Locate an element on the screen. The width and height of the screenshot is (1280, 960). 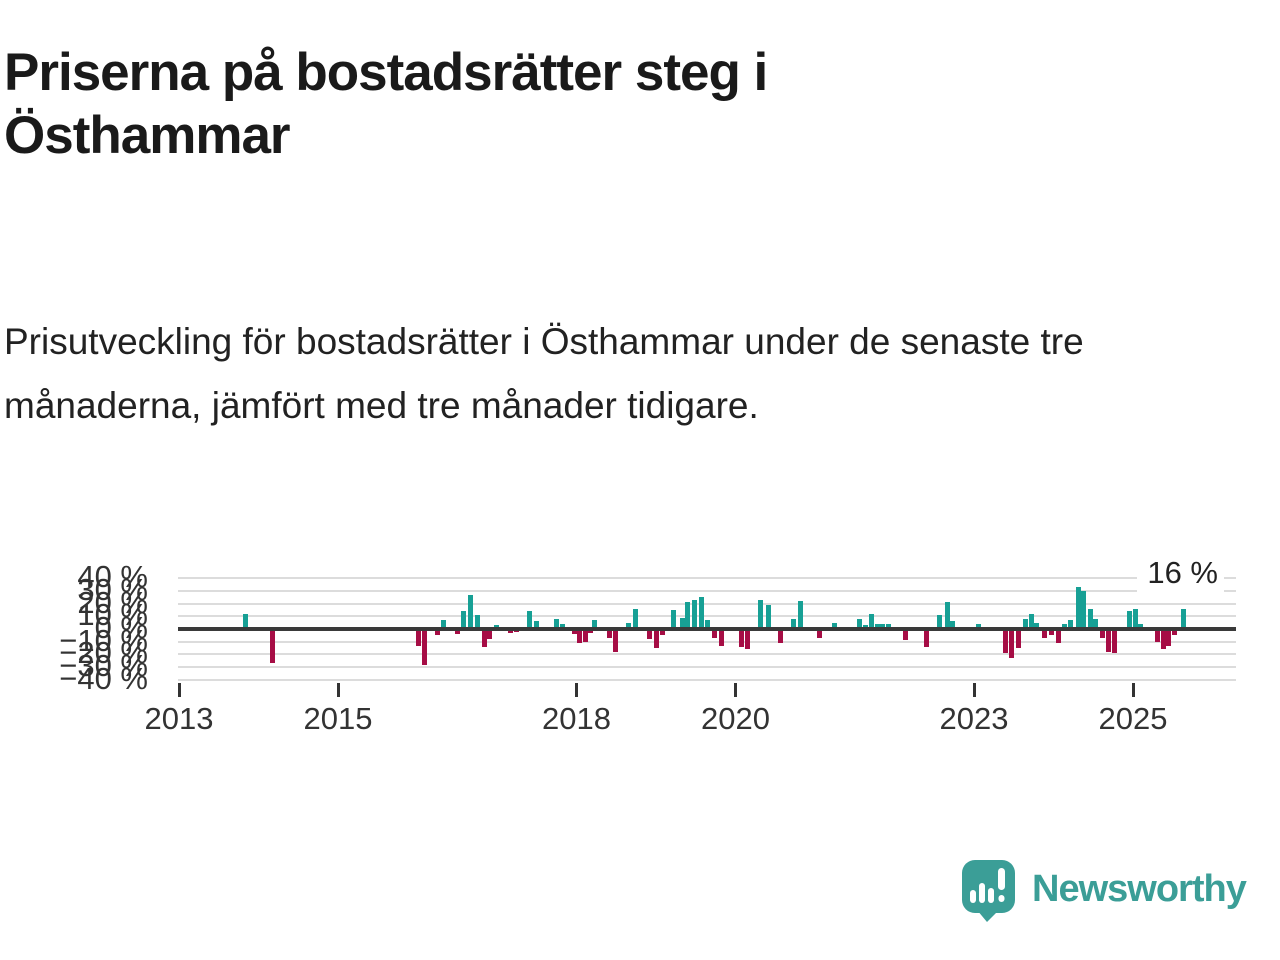
x-axis-tick-label: 2013 is located at coordinates (179, 718).